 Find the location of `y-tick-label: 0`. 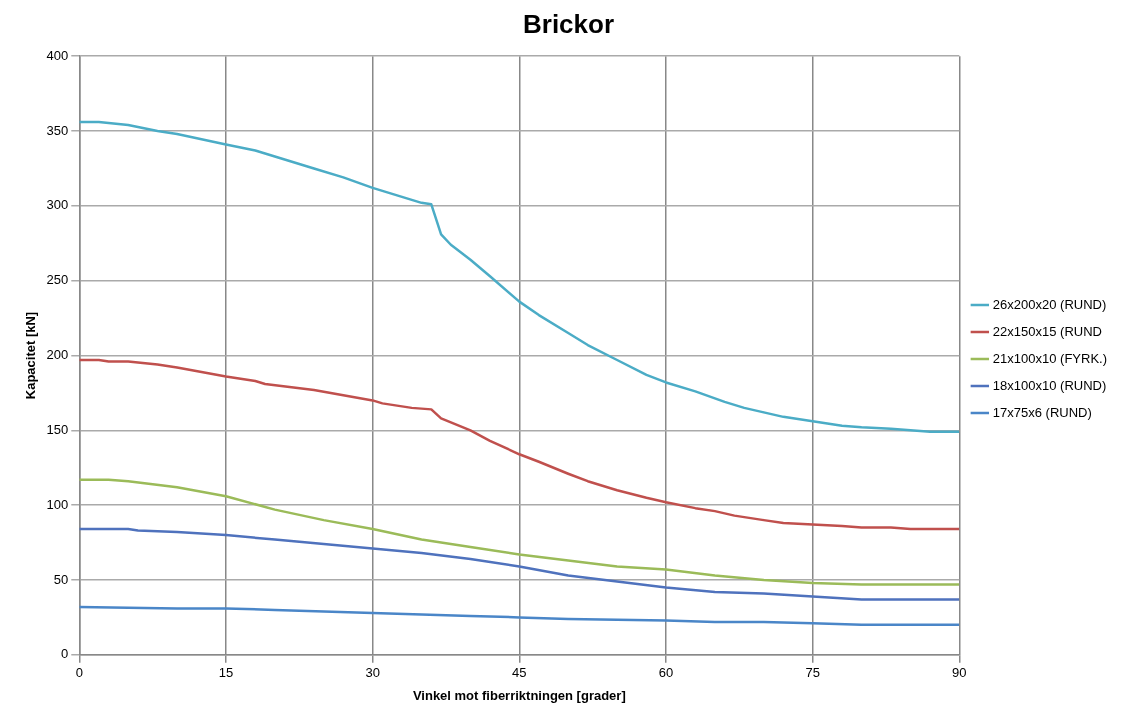

y-tick-label: 0 is located at coordinates (65, 654).